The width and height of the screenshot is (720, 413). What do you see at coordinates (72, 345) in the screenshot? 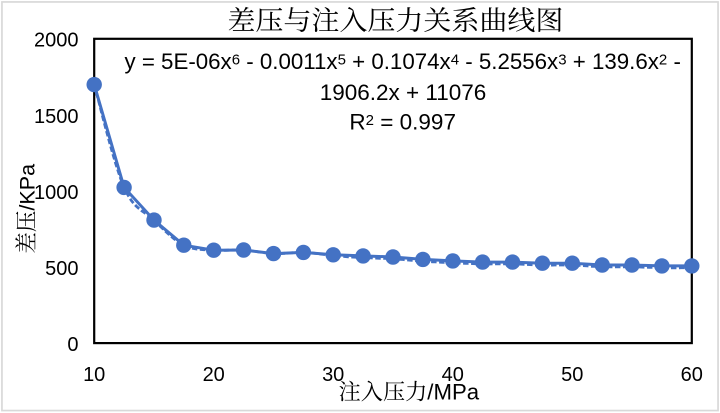
I see `svg-text: 0` at bounding box center [72, 345].